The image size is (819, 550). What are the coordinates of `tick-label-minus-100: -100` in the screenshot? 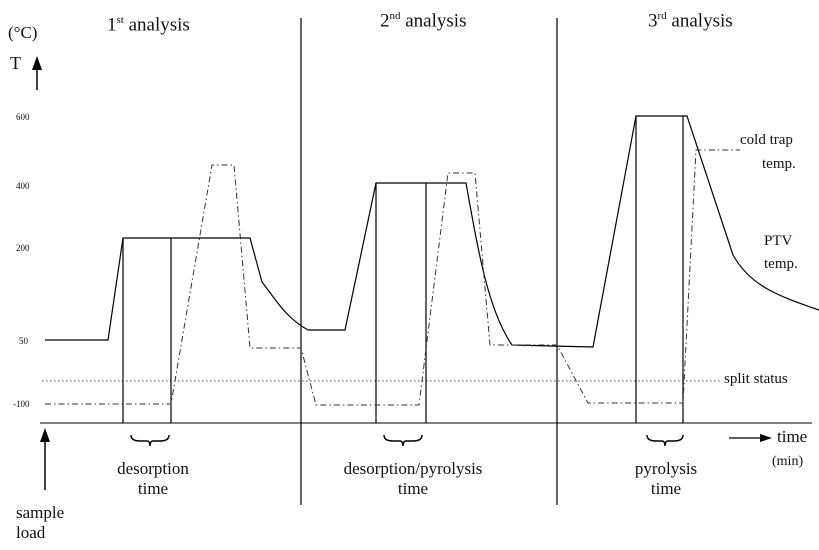 It's located at (21, 404).